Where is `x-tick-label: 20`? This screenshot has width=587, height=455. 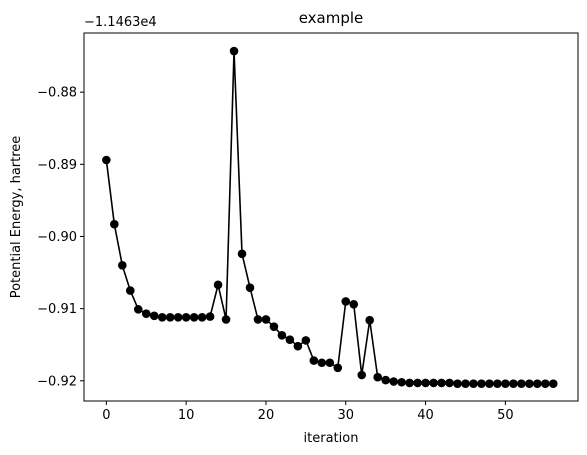
x-tick-label: 20 is located at coordinates (266, 415).